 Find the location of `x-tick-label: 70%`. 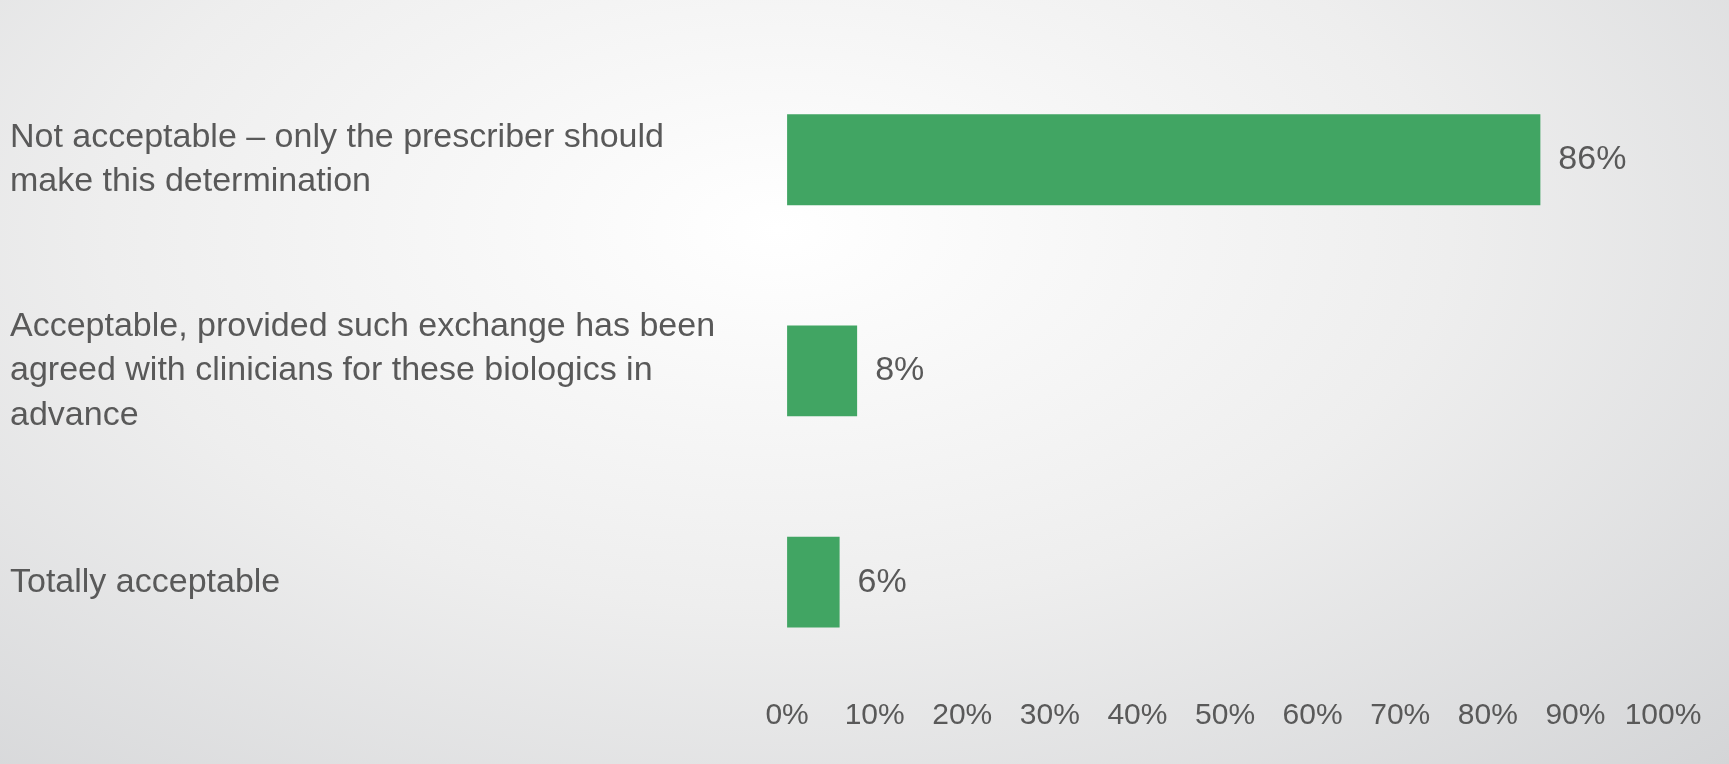

x-tick-label: 70% is located at coordinates (1400, 714).